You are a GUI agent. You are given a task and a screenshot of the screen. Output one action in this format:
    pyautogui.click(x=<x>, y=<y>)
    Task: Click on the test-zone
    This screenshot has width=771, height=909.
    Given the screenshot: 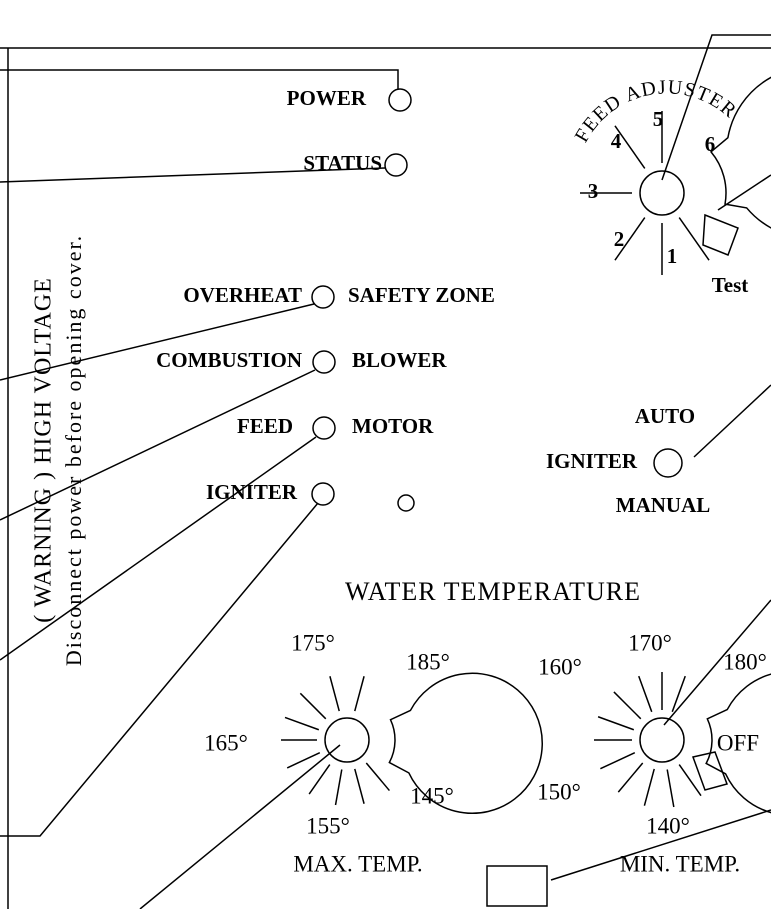 What is the action you would take?
    pyautogui.click(x=720, y=234)
    